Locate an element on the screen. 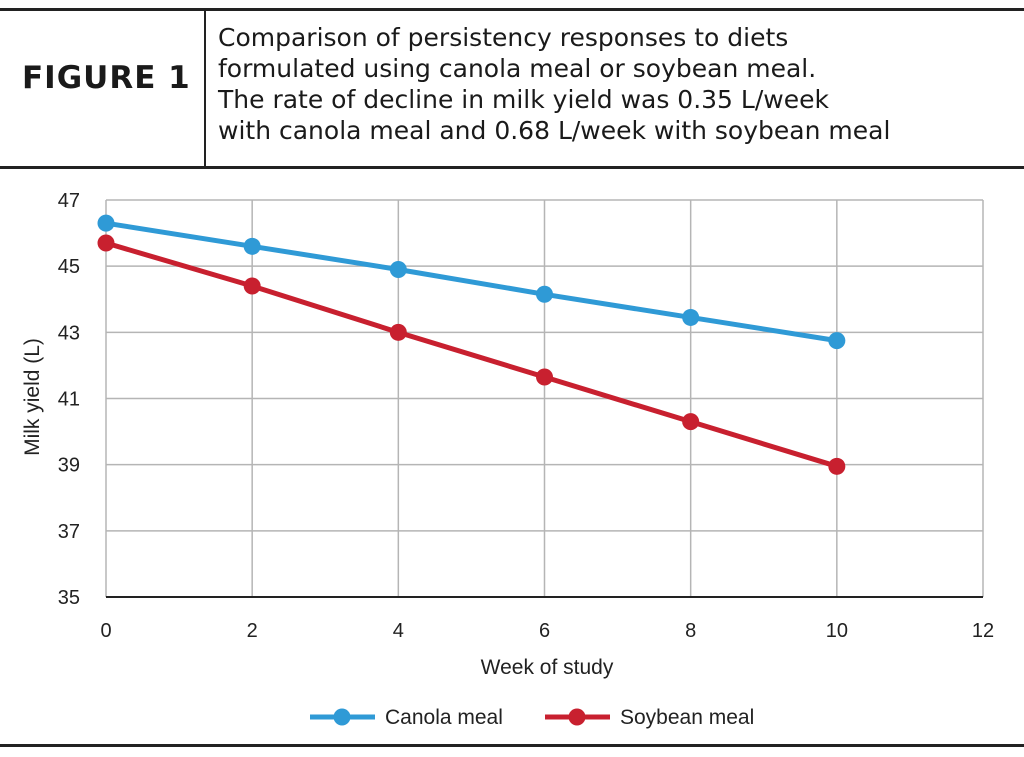 The width and height of the screenshot is (1024, 757). y-tick-label: 41 is located at coordinates (69, 400).